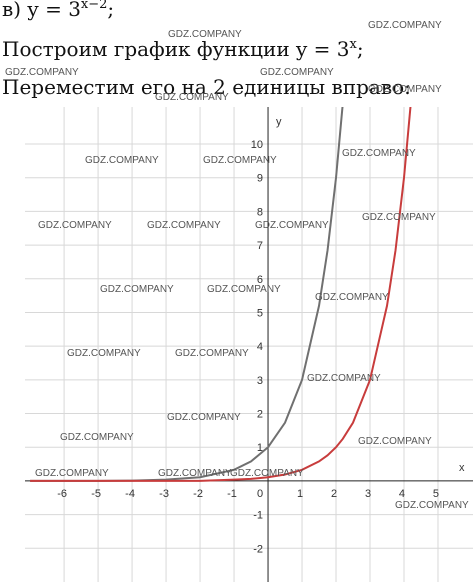 This screenshot has height=582, width=473. What do you see at coordinates (260, 246) in the screenshot?
I see `y-tick-label: 7` at bounding box center [260, 246].